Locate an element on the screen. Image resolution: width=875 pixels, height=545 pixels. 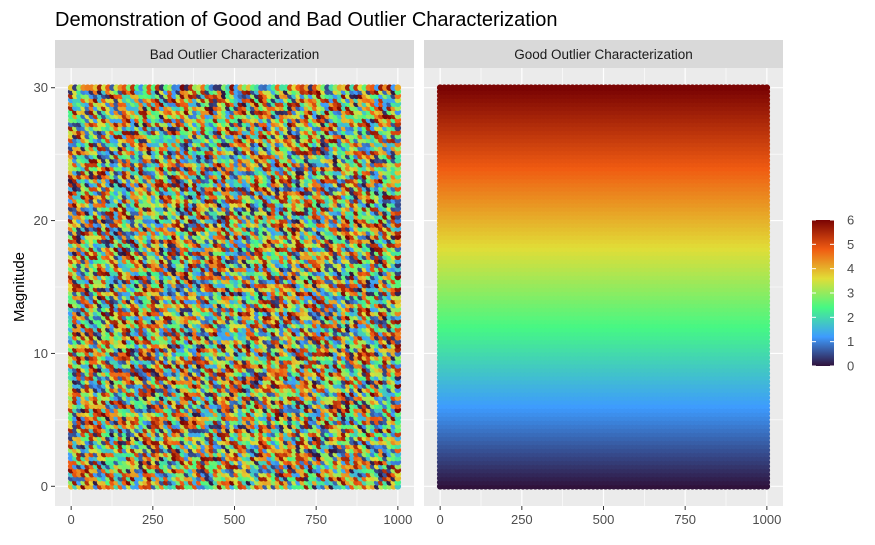
facet-label-bad: Bad Outlier Characterization is located at coordinates (235, 54).